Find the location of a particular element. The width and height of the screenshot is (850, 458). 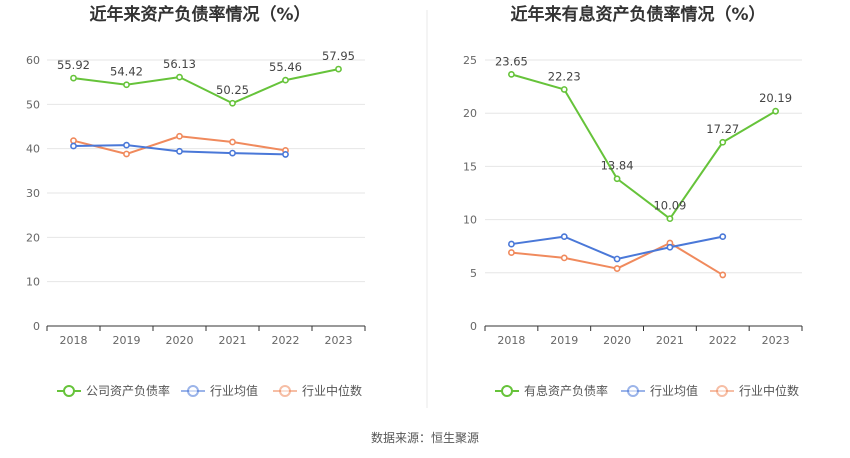

data-label: 13.84 is located at coordinates (617, 166).